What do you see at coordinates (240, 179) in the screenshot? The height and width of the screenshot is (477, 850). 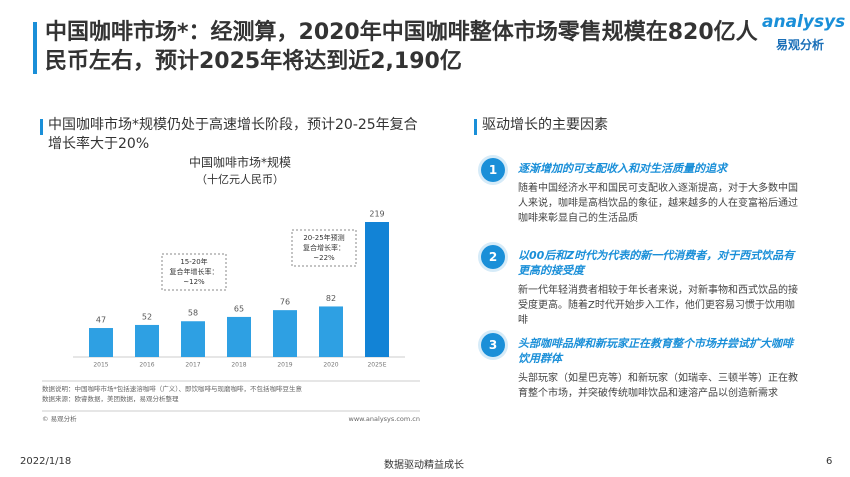 I see `chart-subtitle: （十亿元人民币）` at bounding box center [240, 179].